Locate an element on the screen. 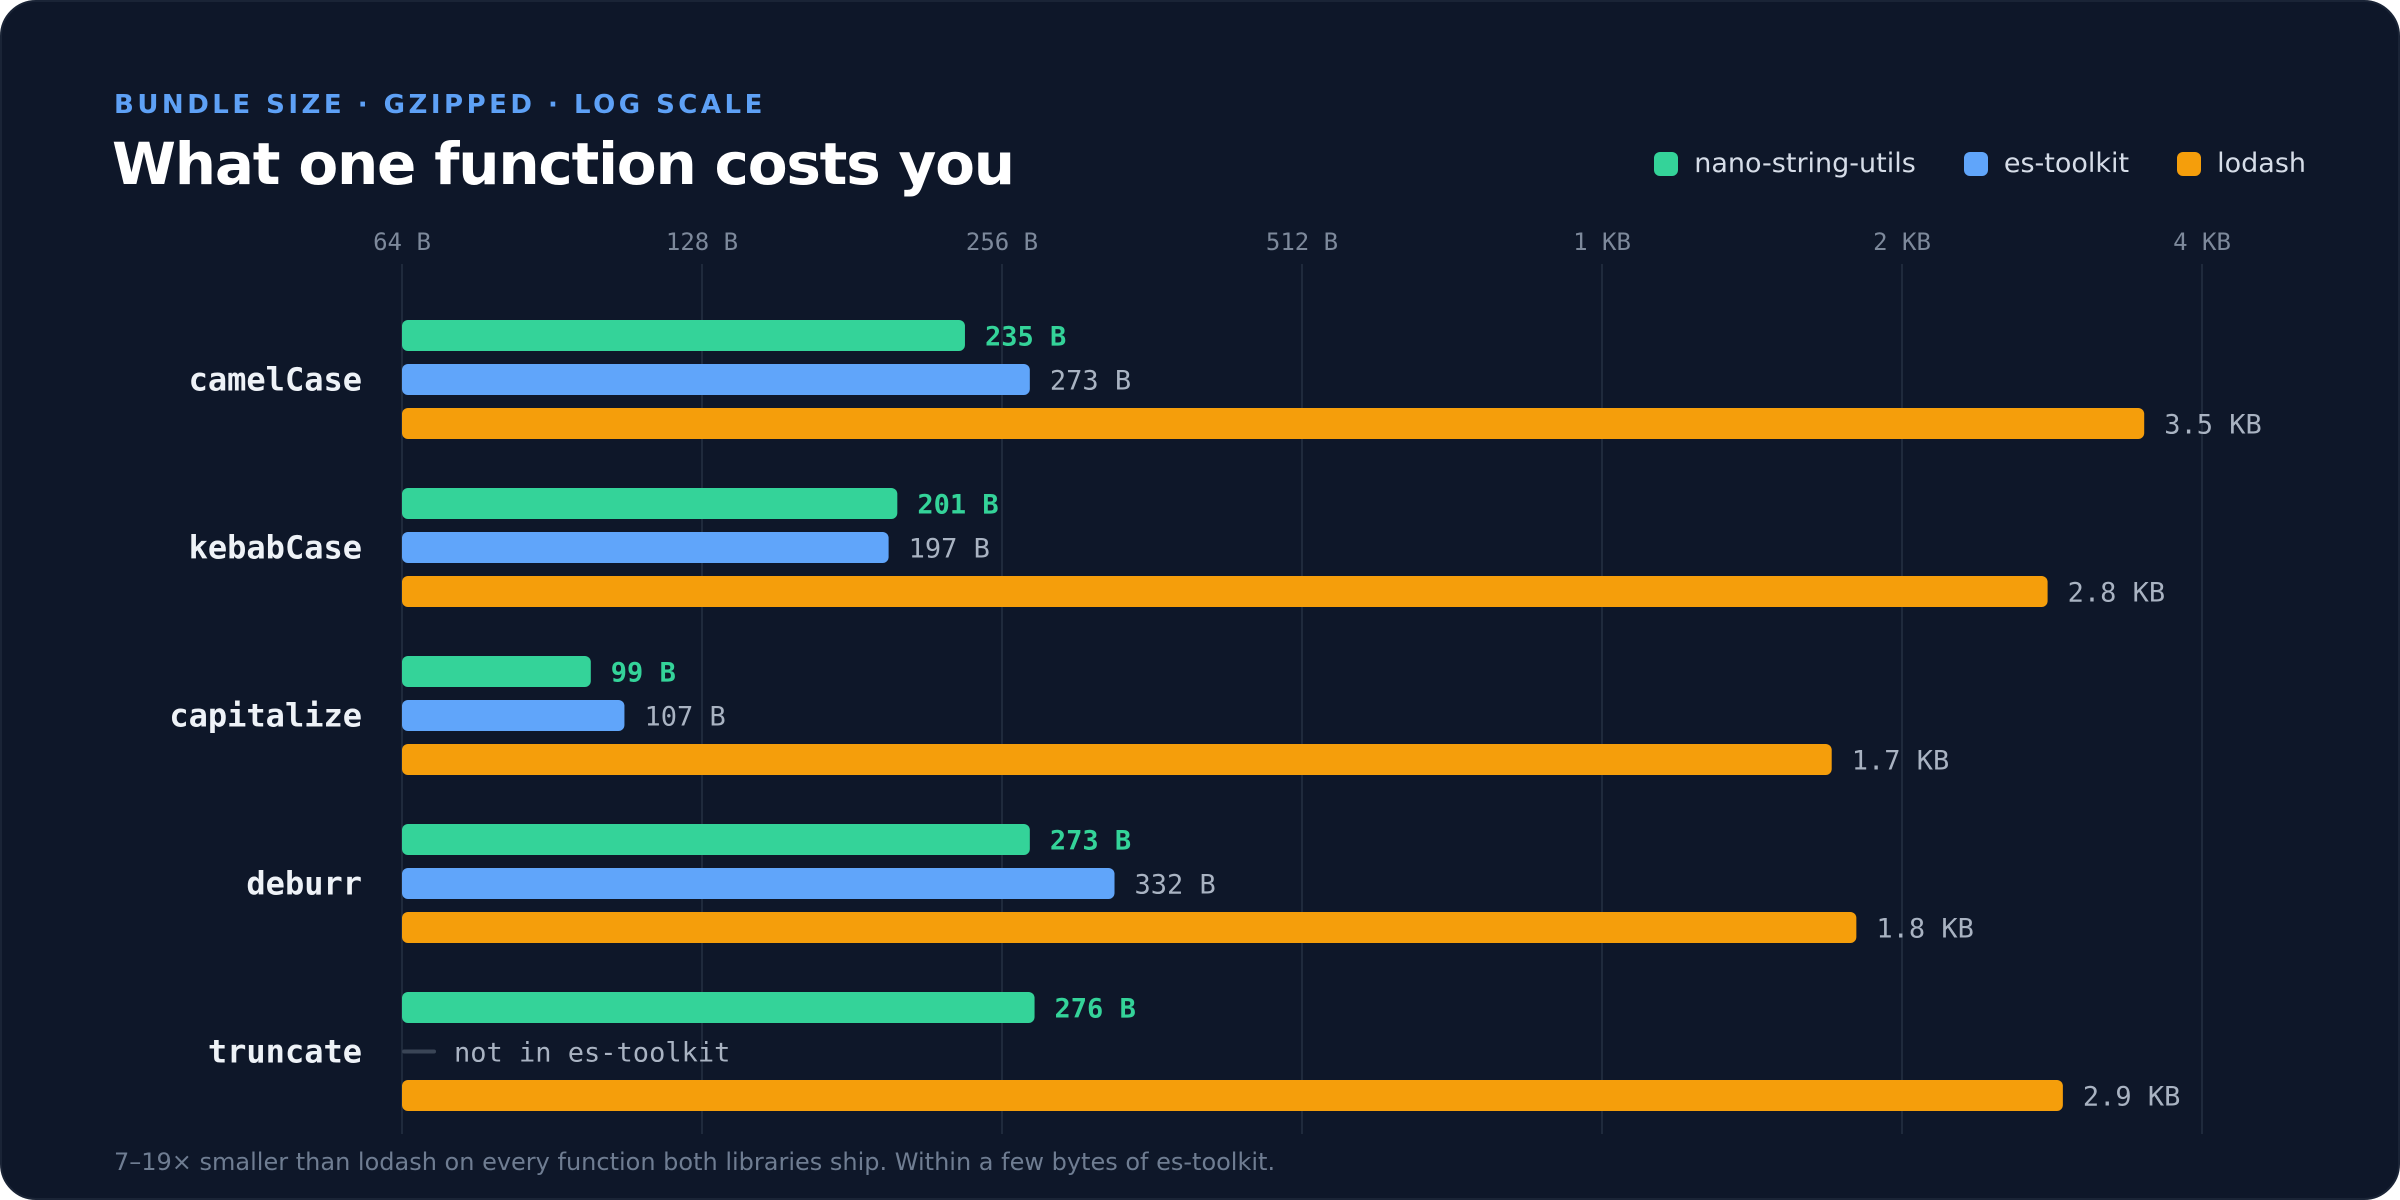 The height and width of the screenshot is (1200, 2400). legend-swatch-es is located at coordinates (1975, 163).